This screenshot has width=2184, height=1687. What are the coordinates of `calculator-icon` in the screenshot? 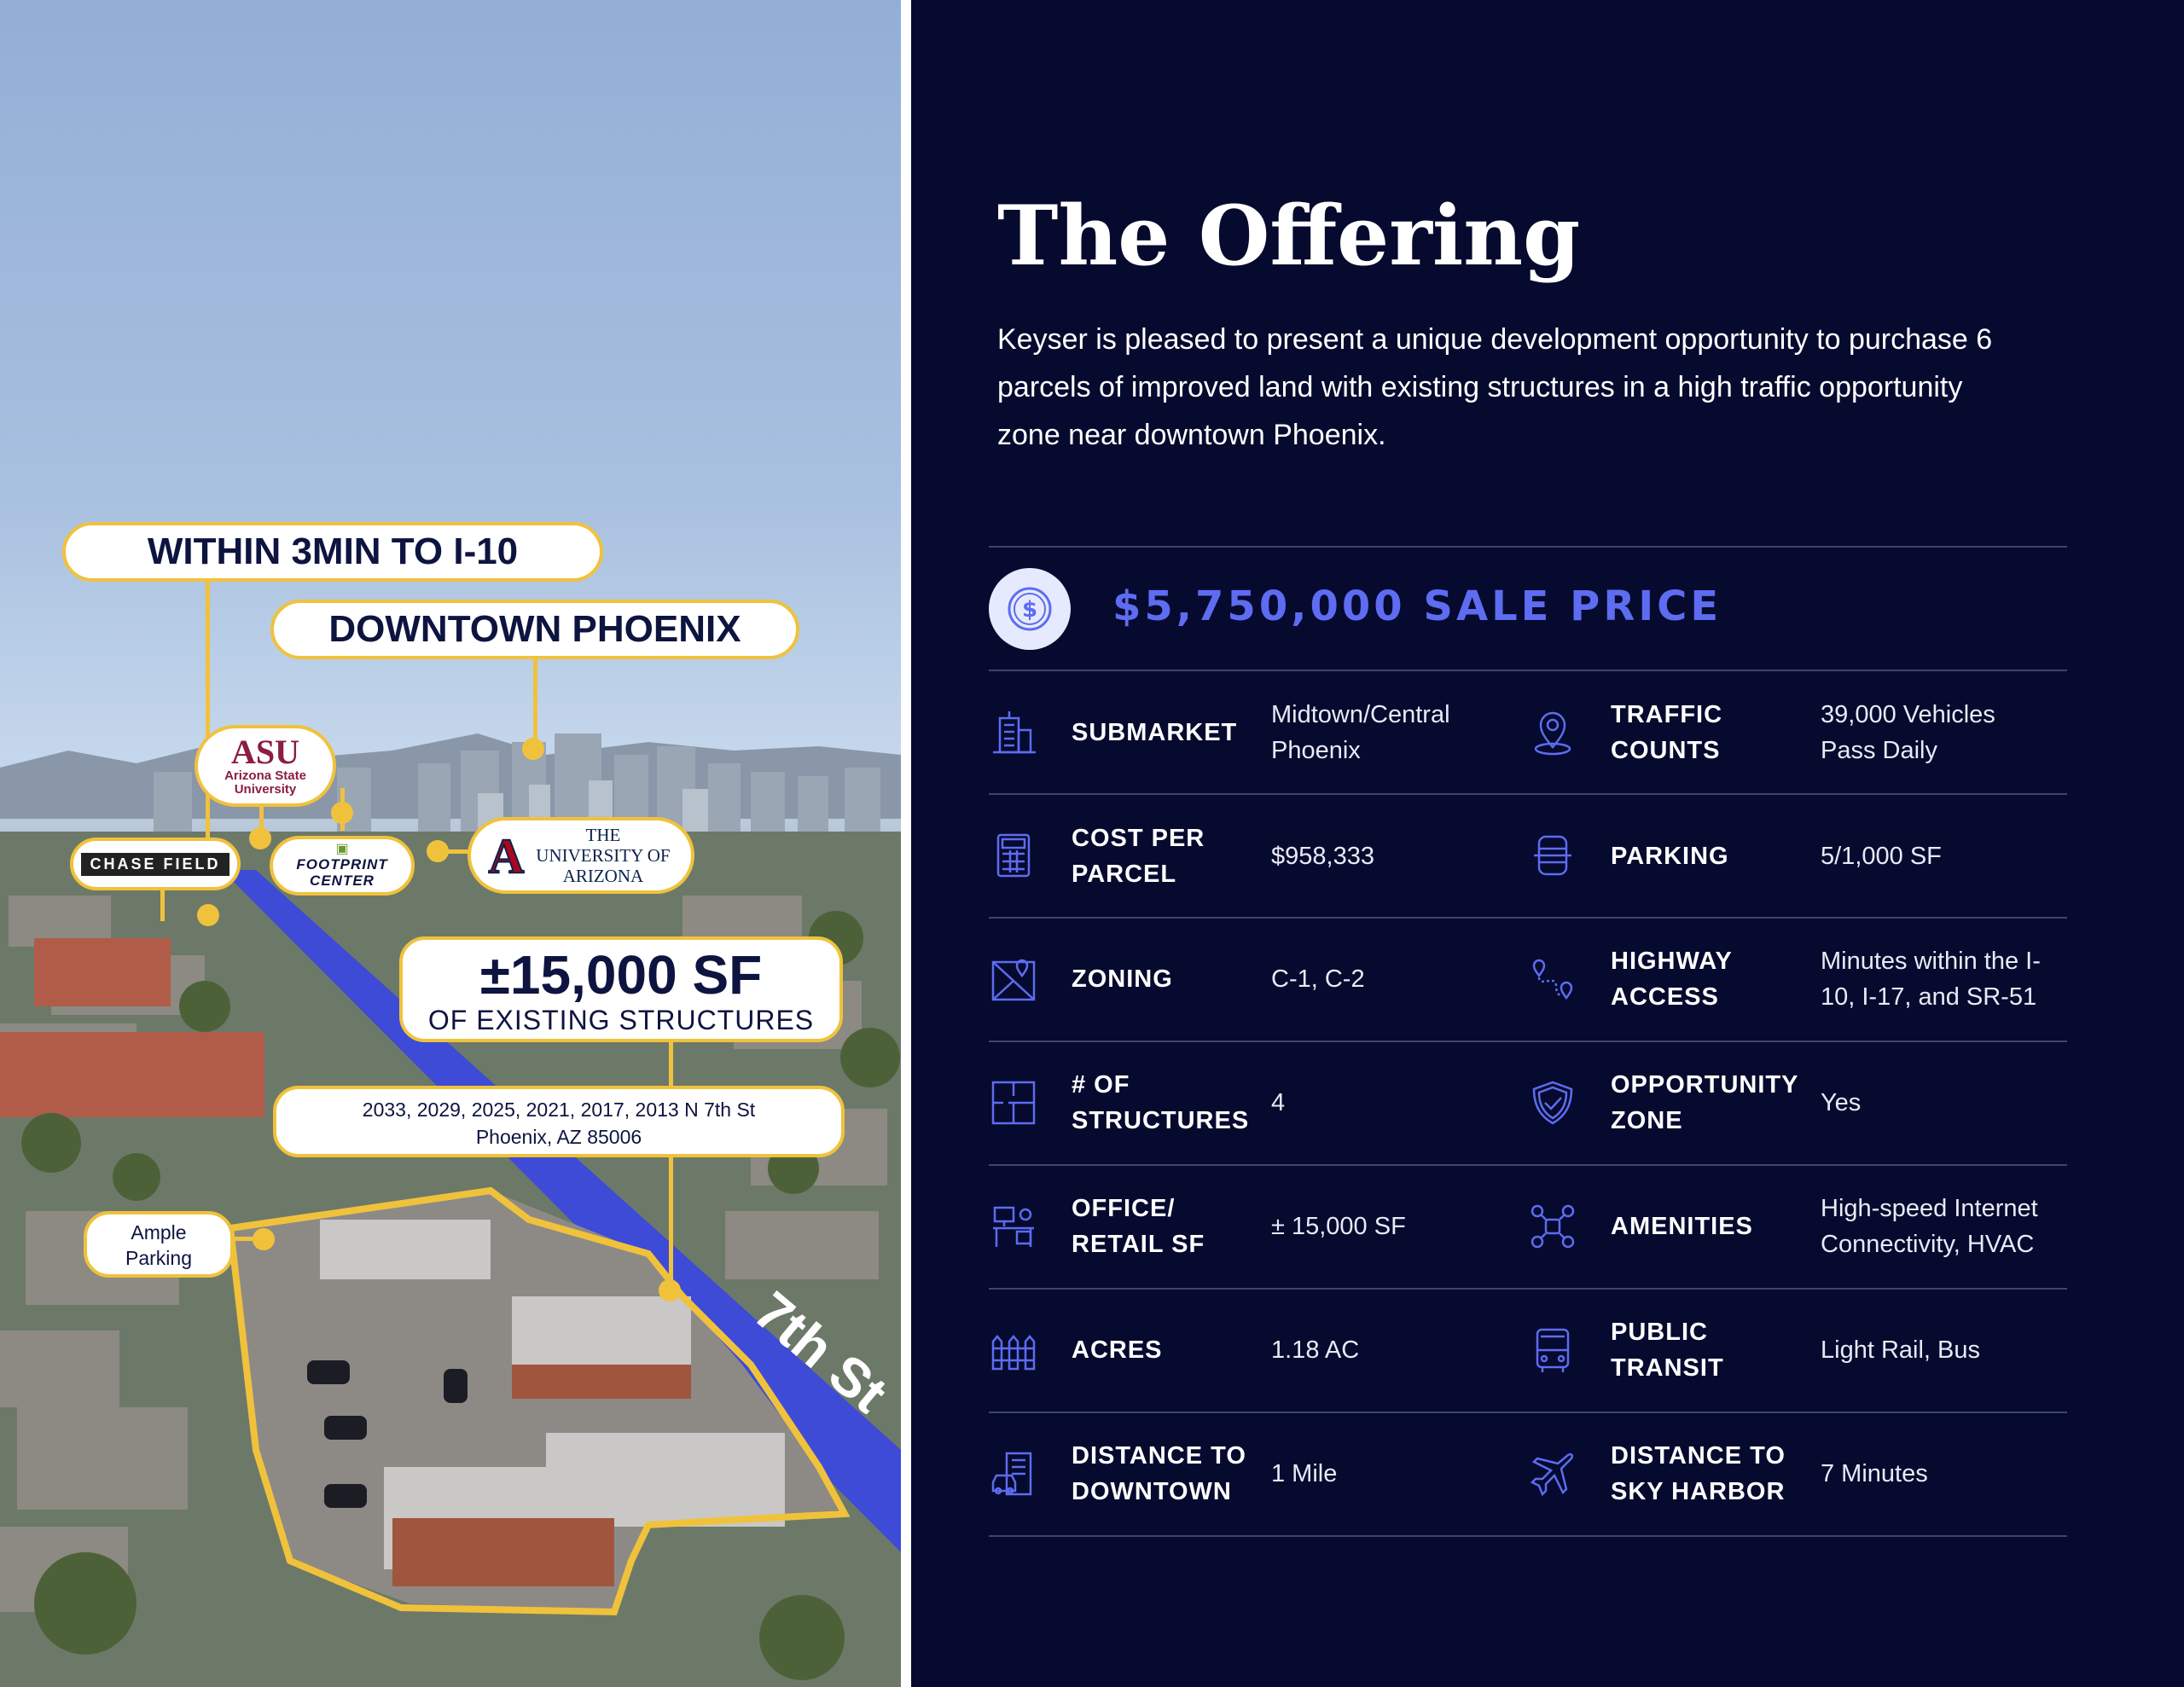 It's located at (1013, 856).